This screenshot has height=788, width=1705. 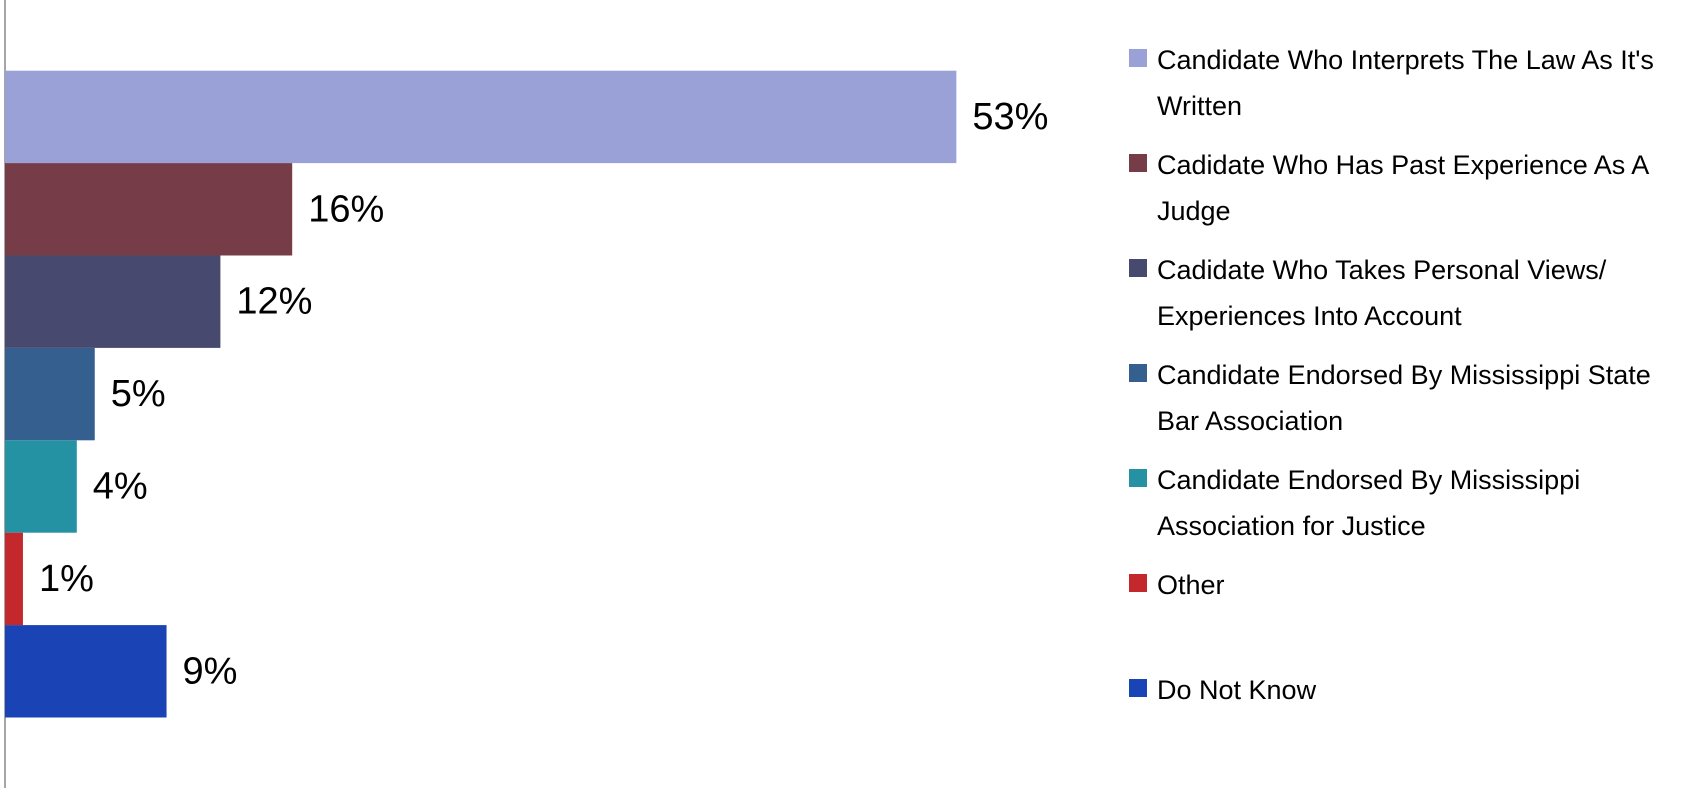 I want to click on legend-label: Other, so click(x=1191, y=585).